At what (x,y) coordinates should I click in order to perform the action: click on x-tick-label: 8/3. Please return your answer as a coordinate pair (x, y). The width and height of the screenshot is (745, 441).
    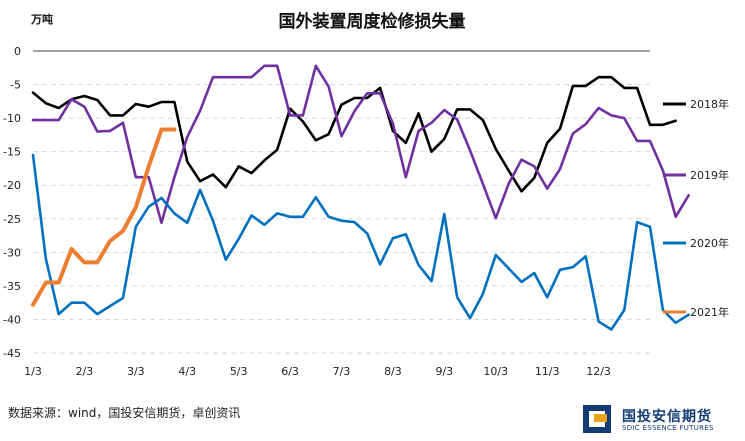
    Looking at the image, I should click on (393, 371).